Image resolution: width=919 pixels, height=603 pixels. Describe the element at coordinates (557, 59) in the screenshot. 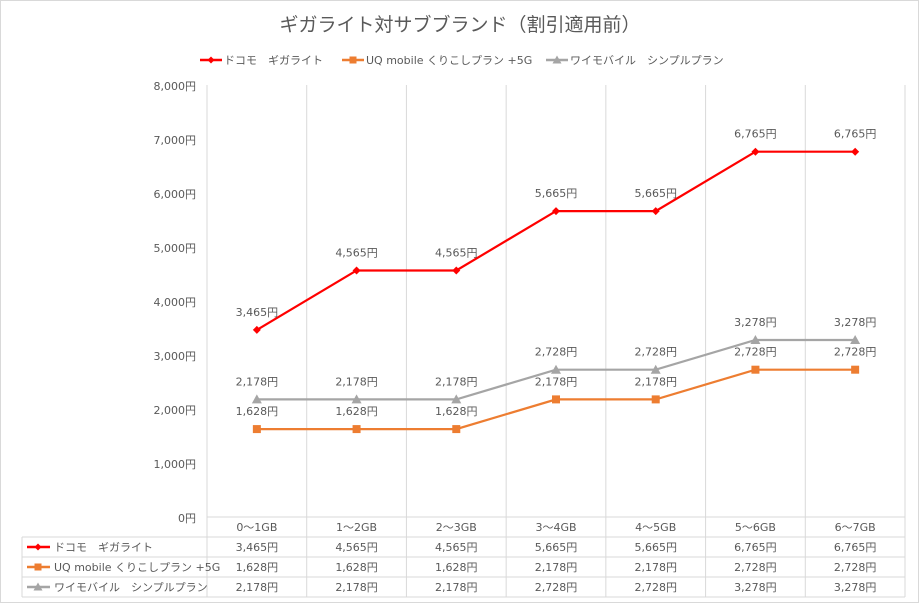

I see `legend-marker-triangle-icon` at that location.